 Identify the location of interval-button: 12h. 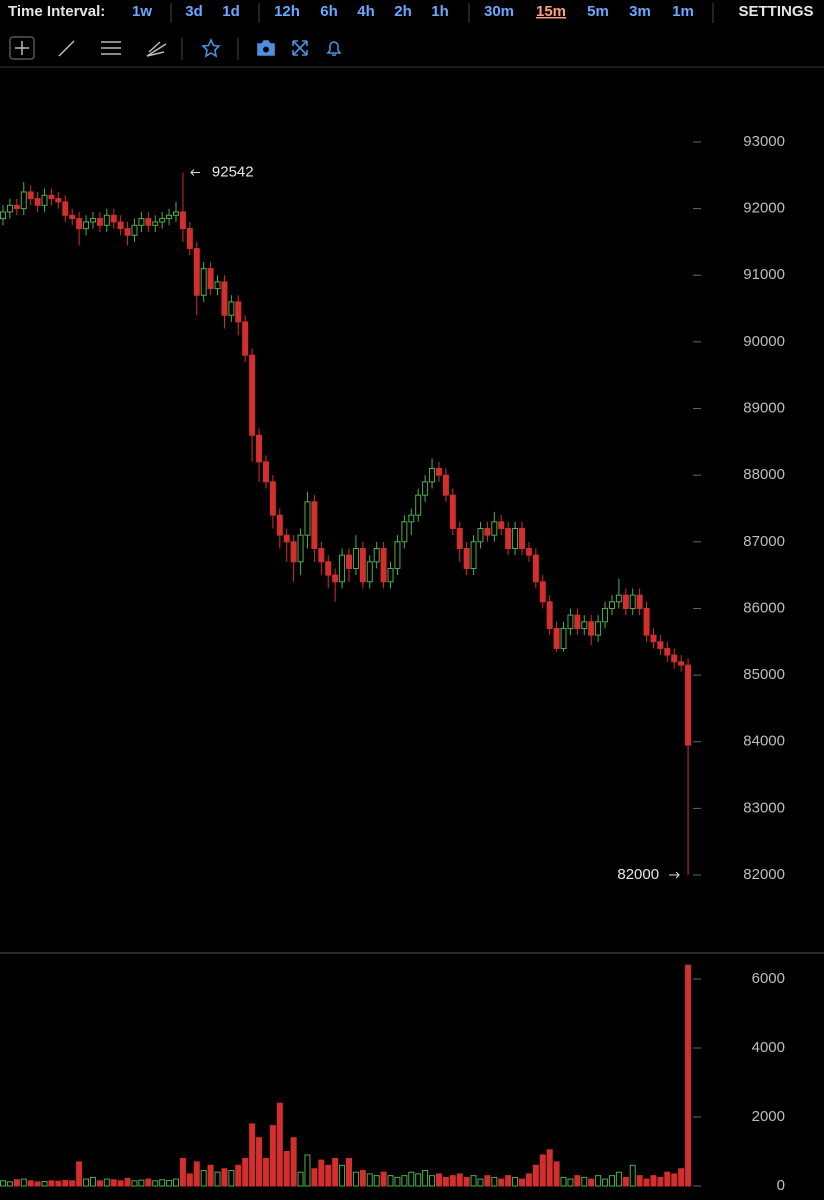
(287, 11).